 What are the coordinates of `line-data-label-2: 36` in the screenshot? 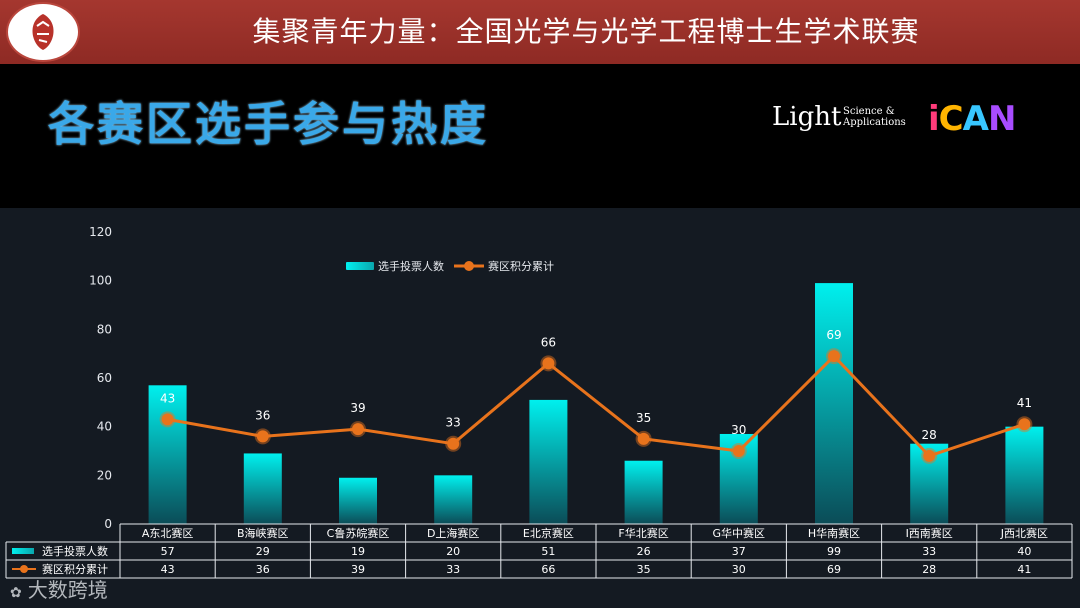 It's located at (262, 415).